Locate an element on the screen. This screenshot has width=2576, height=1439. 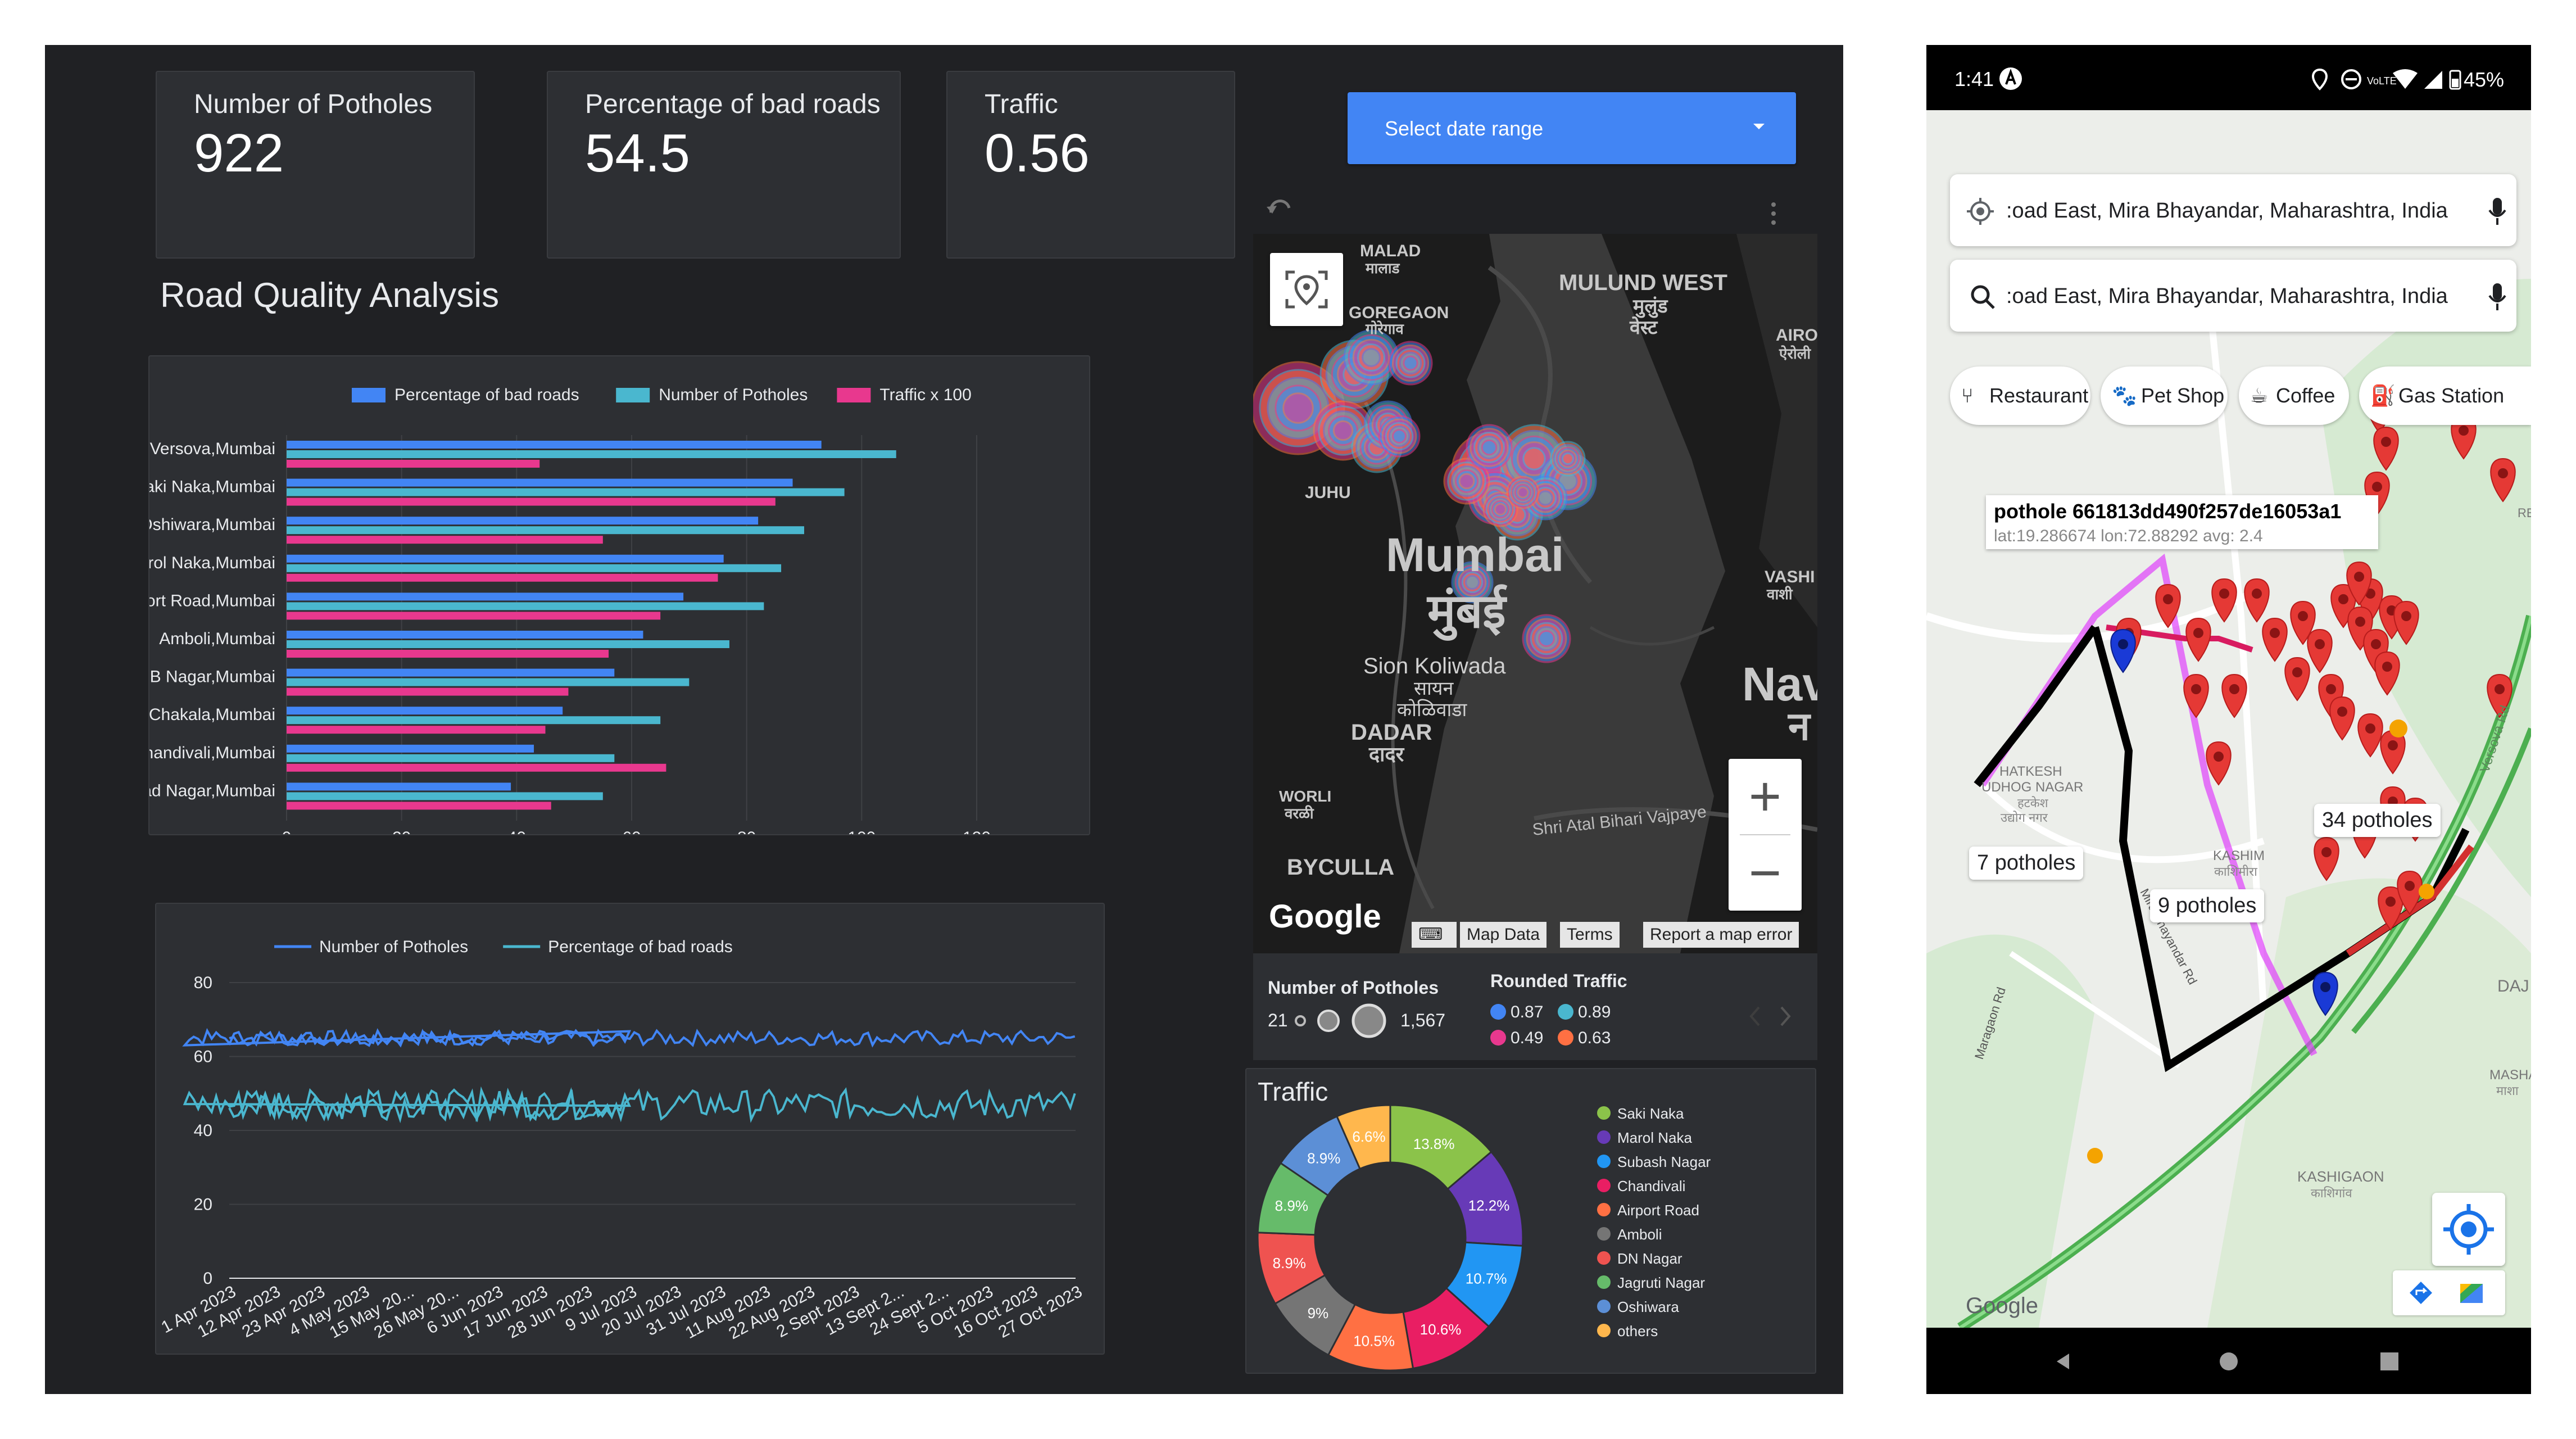
more-vert-icon is located at coordinates (1773, 213).